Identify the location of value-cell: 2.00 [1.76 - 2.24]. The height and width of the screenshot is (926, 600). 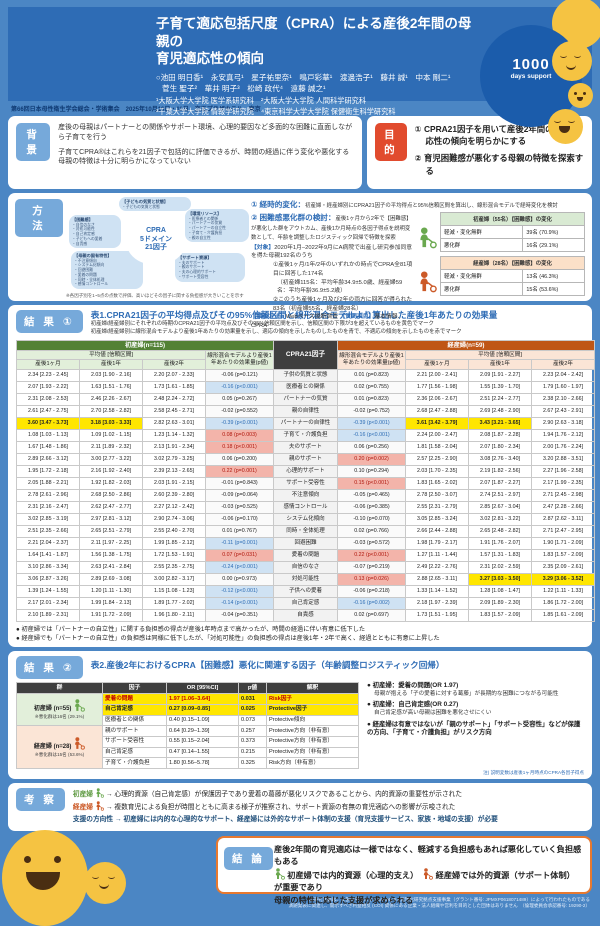
(563, 447).